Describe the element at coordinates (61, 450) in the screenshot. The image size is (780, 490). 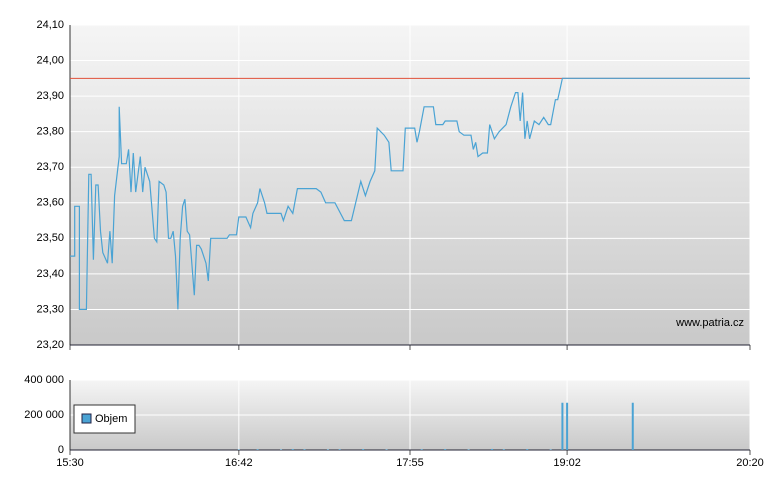
I see `y-tick-label: 0` at that location.